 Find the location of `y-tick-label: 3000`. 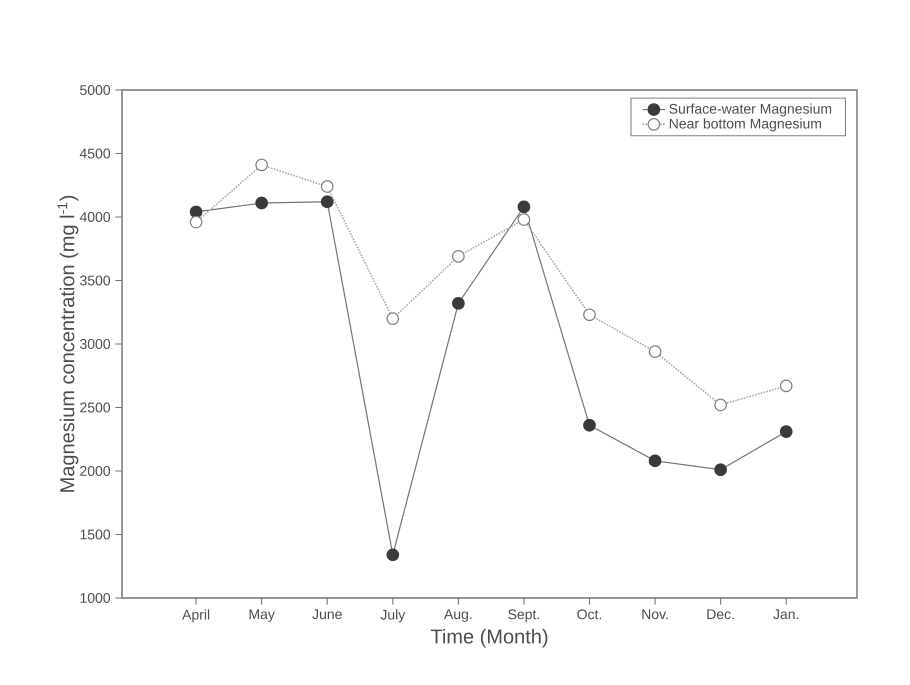

y-tick-label: 3000 is located at coordinates (95, 344).